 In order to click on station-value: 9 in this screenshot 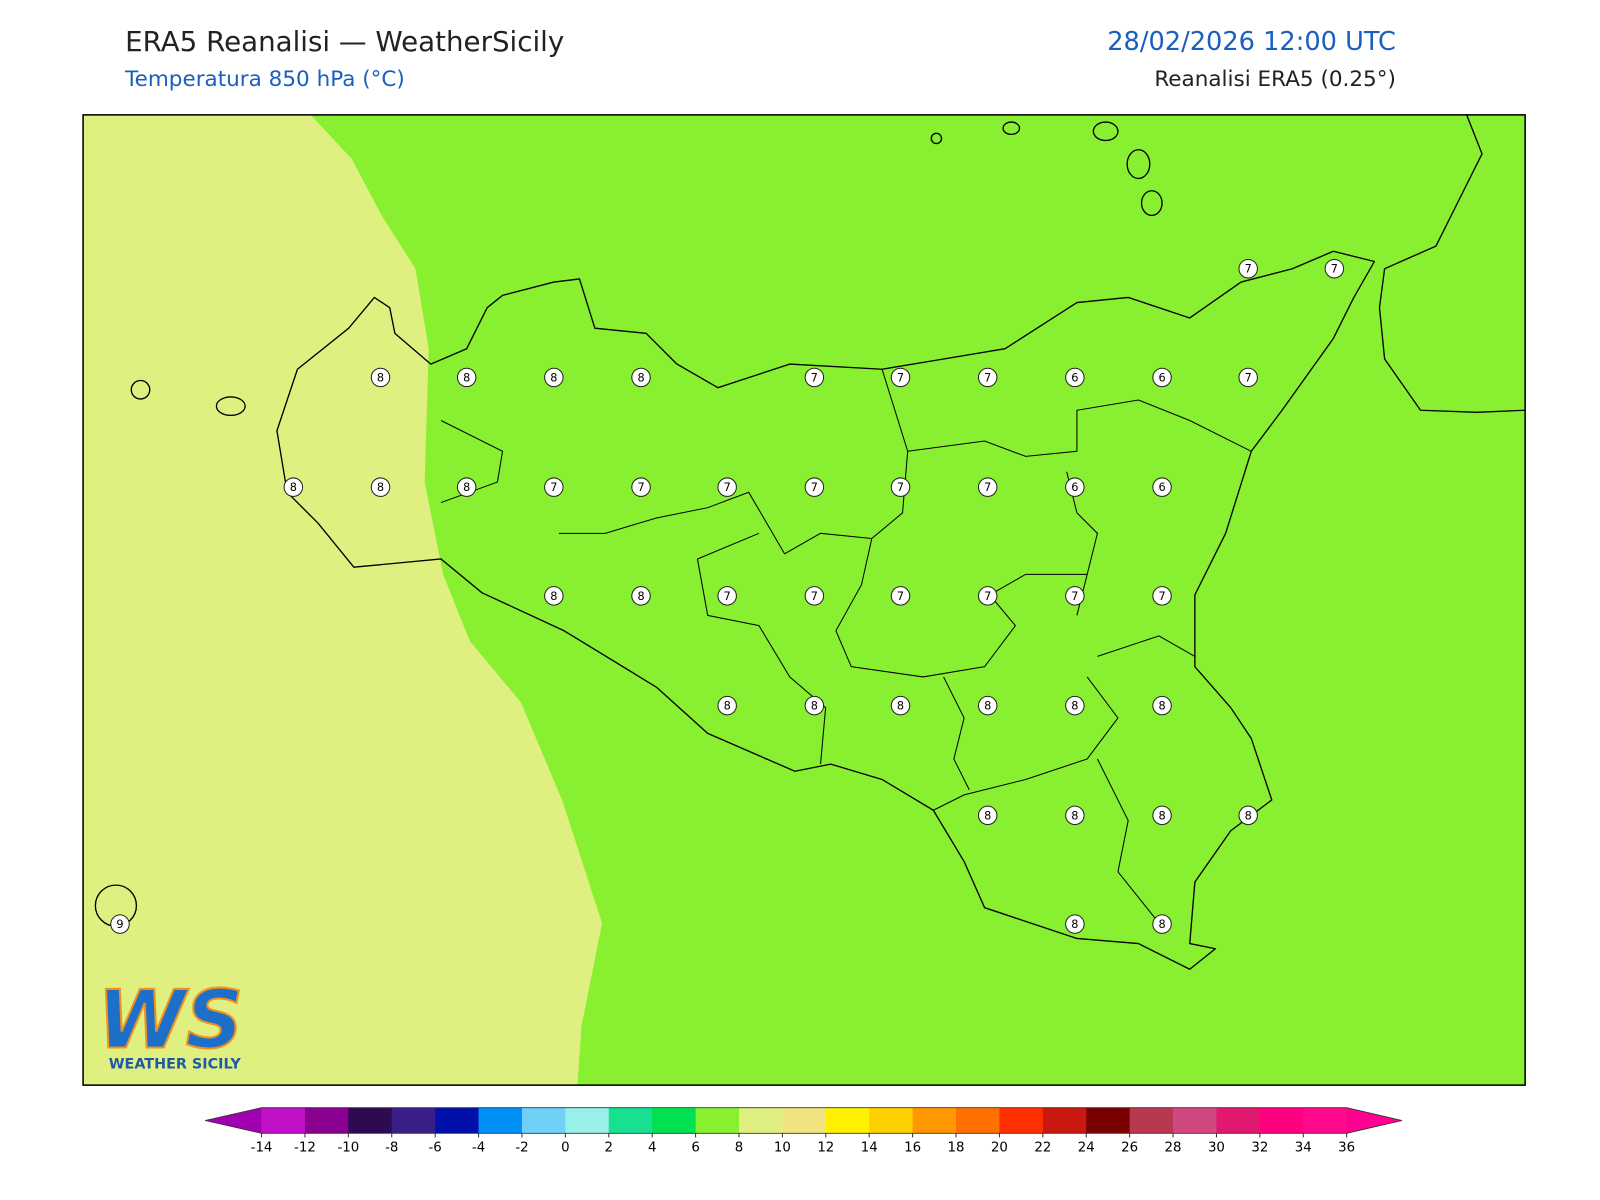, I will do `click(119, 924)`.